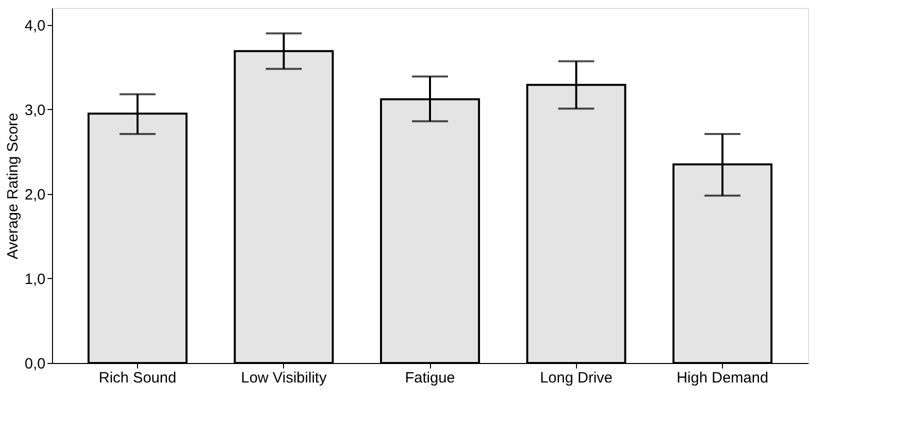 The image size is (917, 446). What do you see at coordinates (722, 378) in the screenshot?
I see `x-tick-label: High Demand` at bounding box center [722, 378].